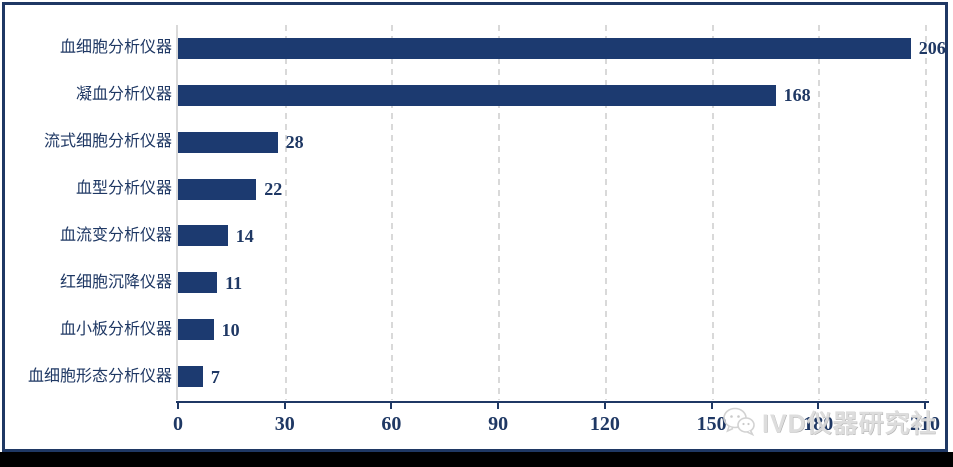 The width and height of the screenshot is (953, 467). What do you see at coordinates (925, 424) in the screenshot?
I see `x-axis-tick-label: 210` at bounding box center [925, 424].